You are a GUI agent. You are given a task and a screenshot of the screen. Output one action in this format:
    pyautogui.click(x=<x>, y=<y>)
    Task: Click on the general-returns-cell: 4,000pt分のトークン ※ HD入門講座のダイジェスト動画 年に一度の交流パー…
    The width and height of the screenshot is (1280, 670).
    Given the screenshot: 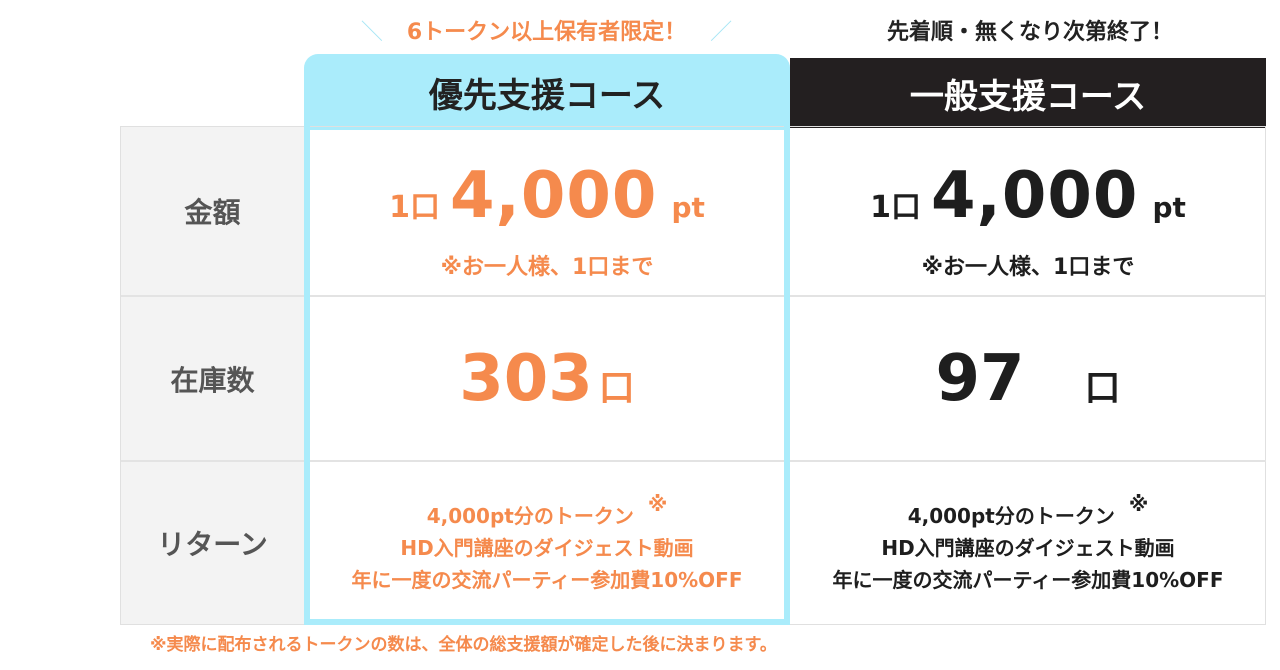 What is the action you would take?
    pyautogui.click(x=1028, y=548)
    